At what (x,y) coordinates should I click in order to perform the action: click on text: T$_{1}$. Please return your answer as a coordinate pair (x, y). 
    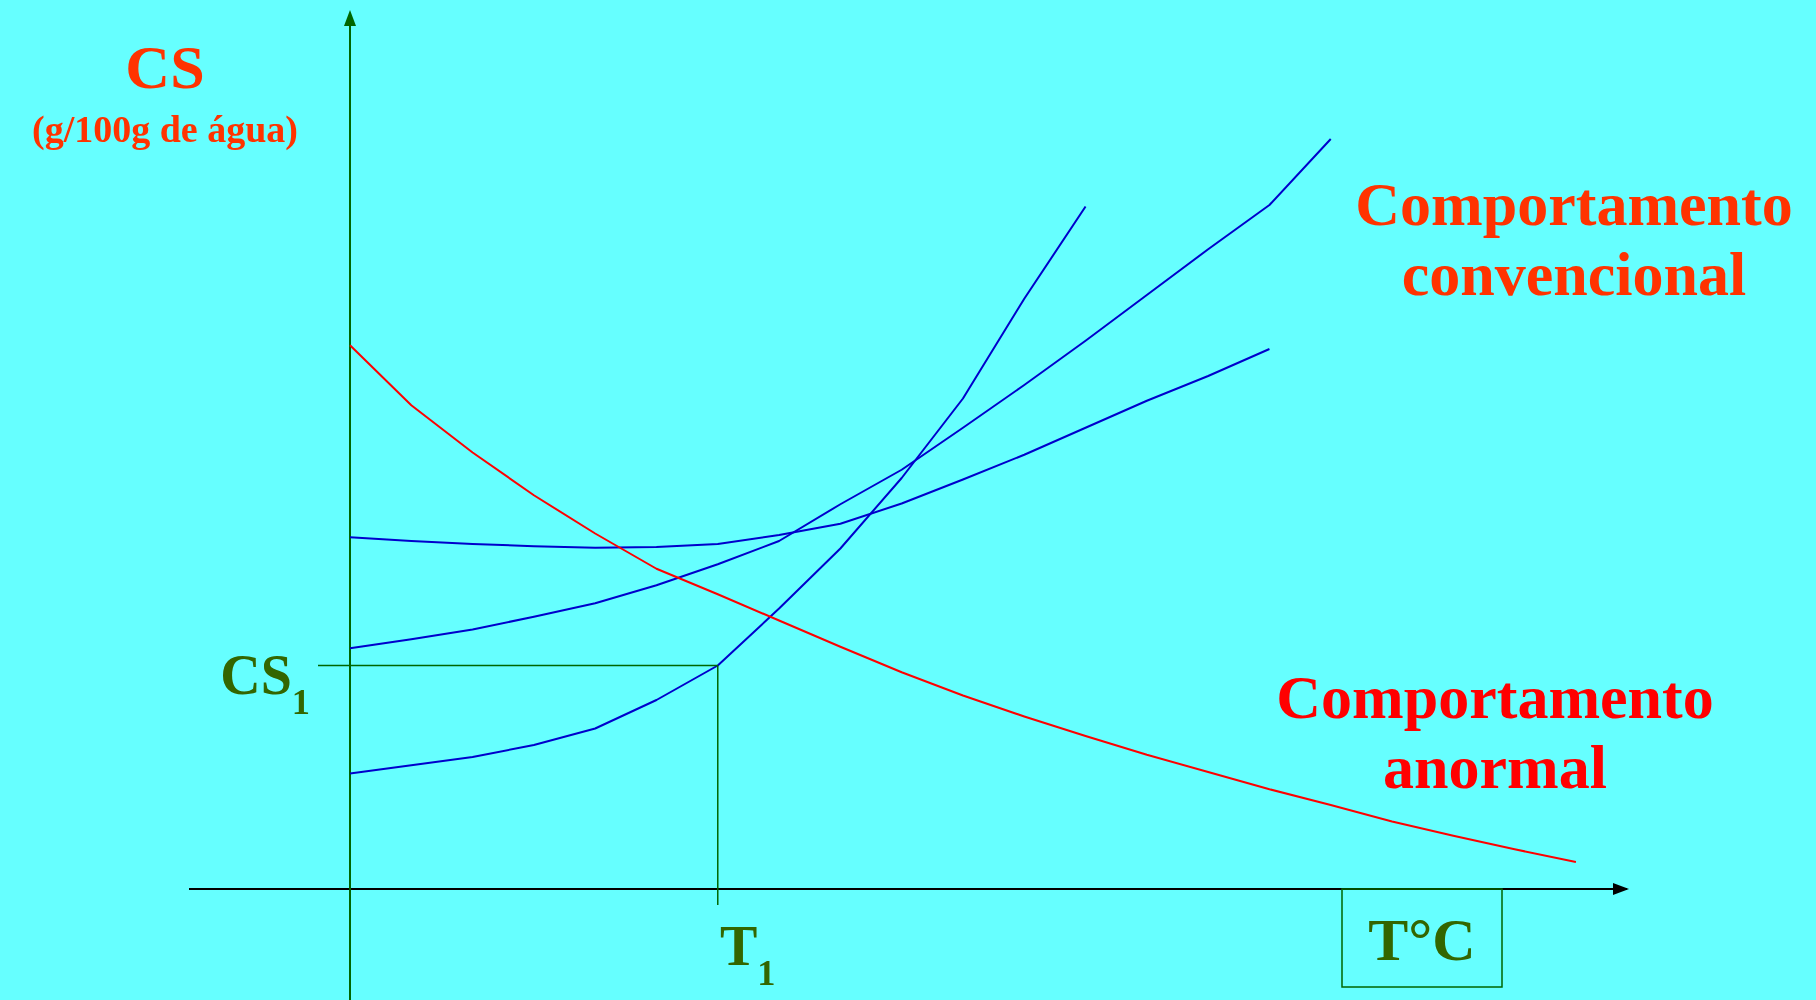
    Looking at the image, I should click on (747, 954).